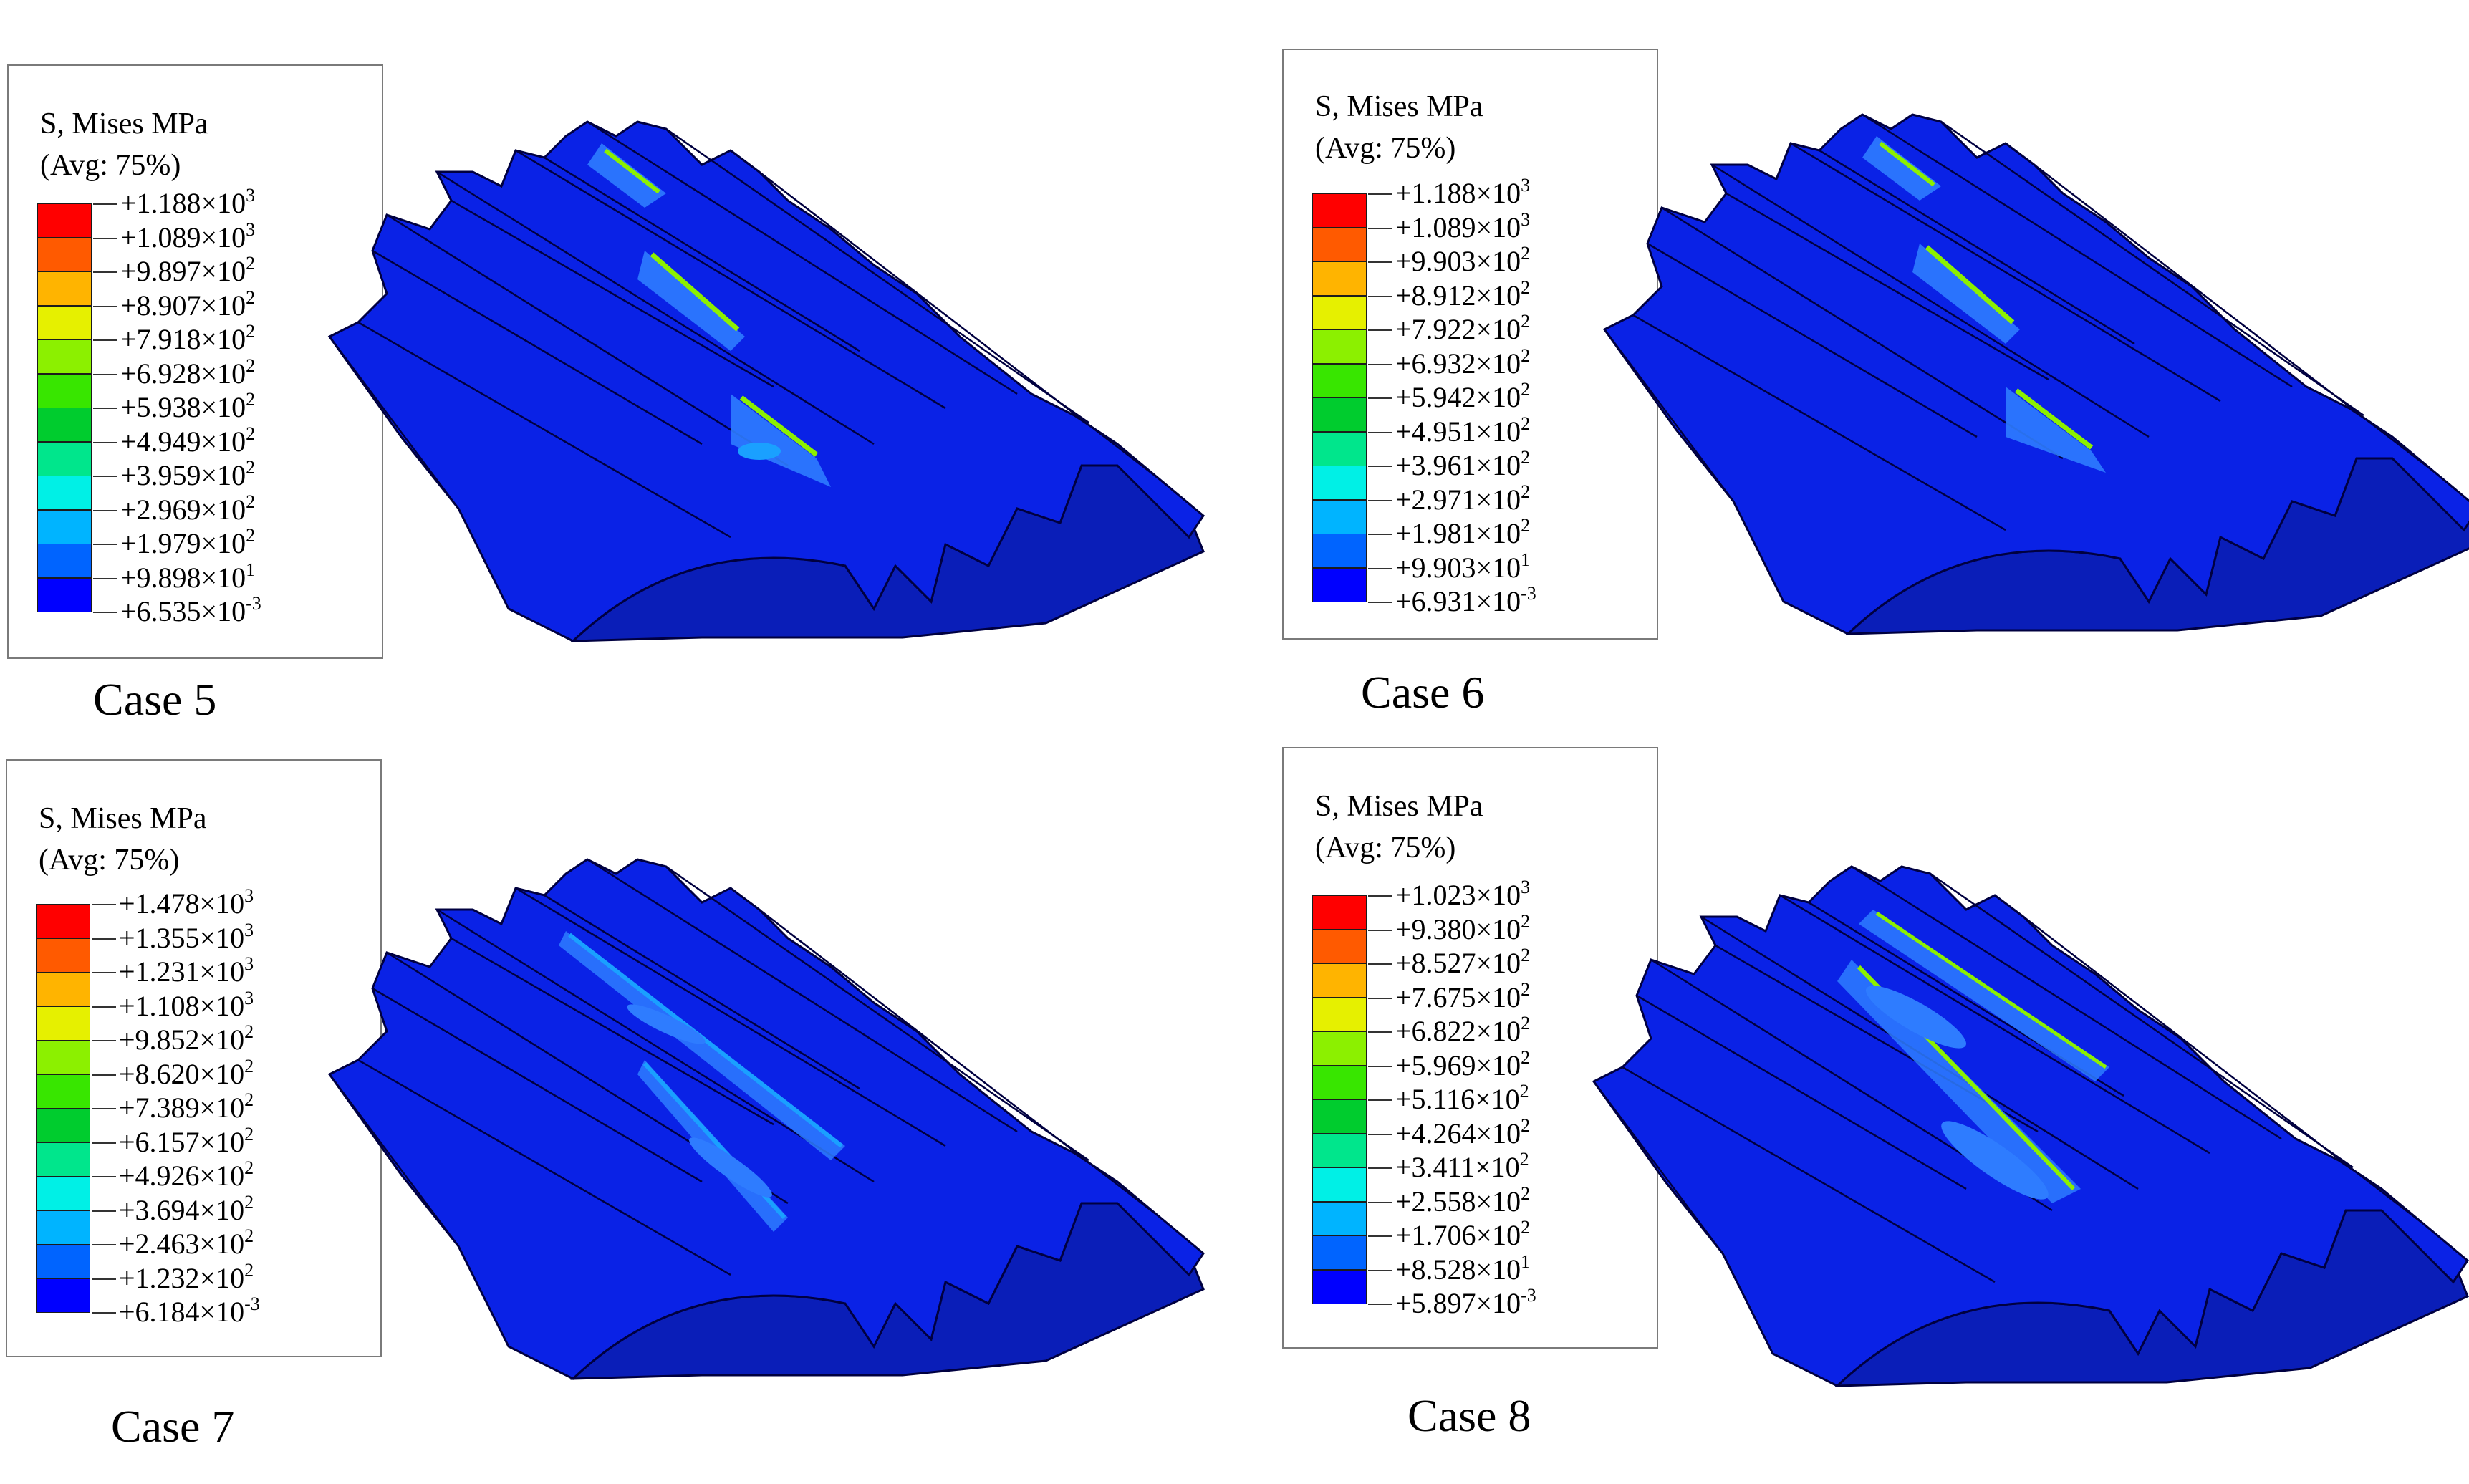 The image size is (2469, 1484). I want to click on legend-value-label: +9.897×102, so click(188, 270).